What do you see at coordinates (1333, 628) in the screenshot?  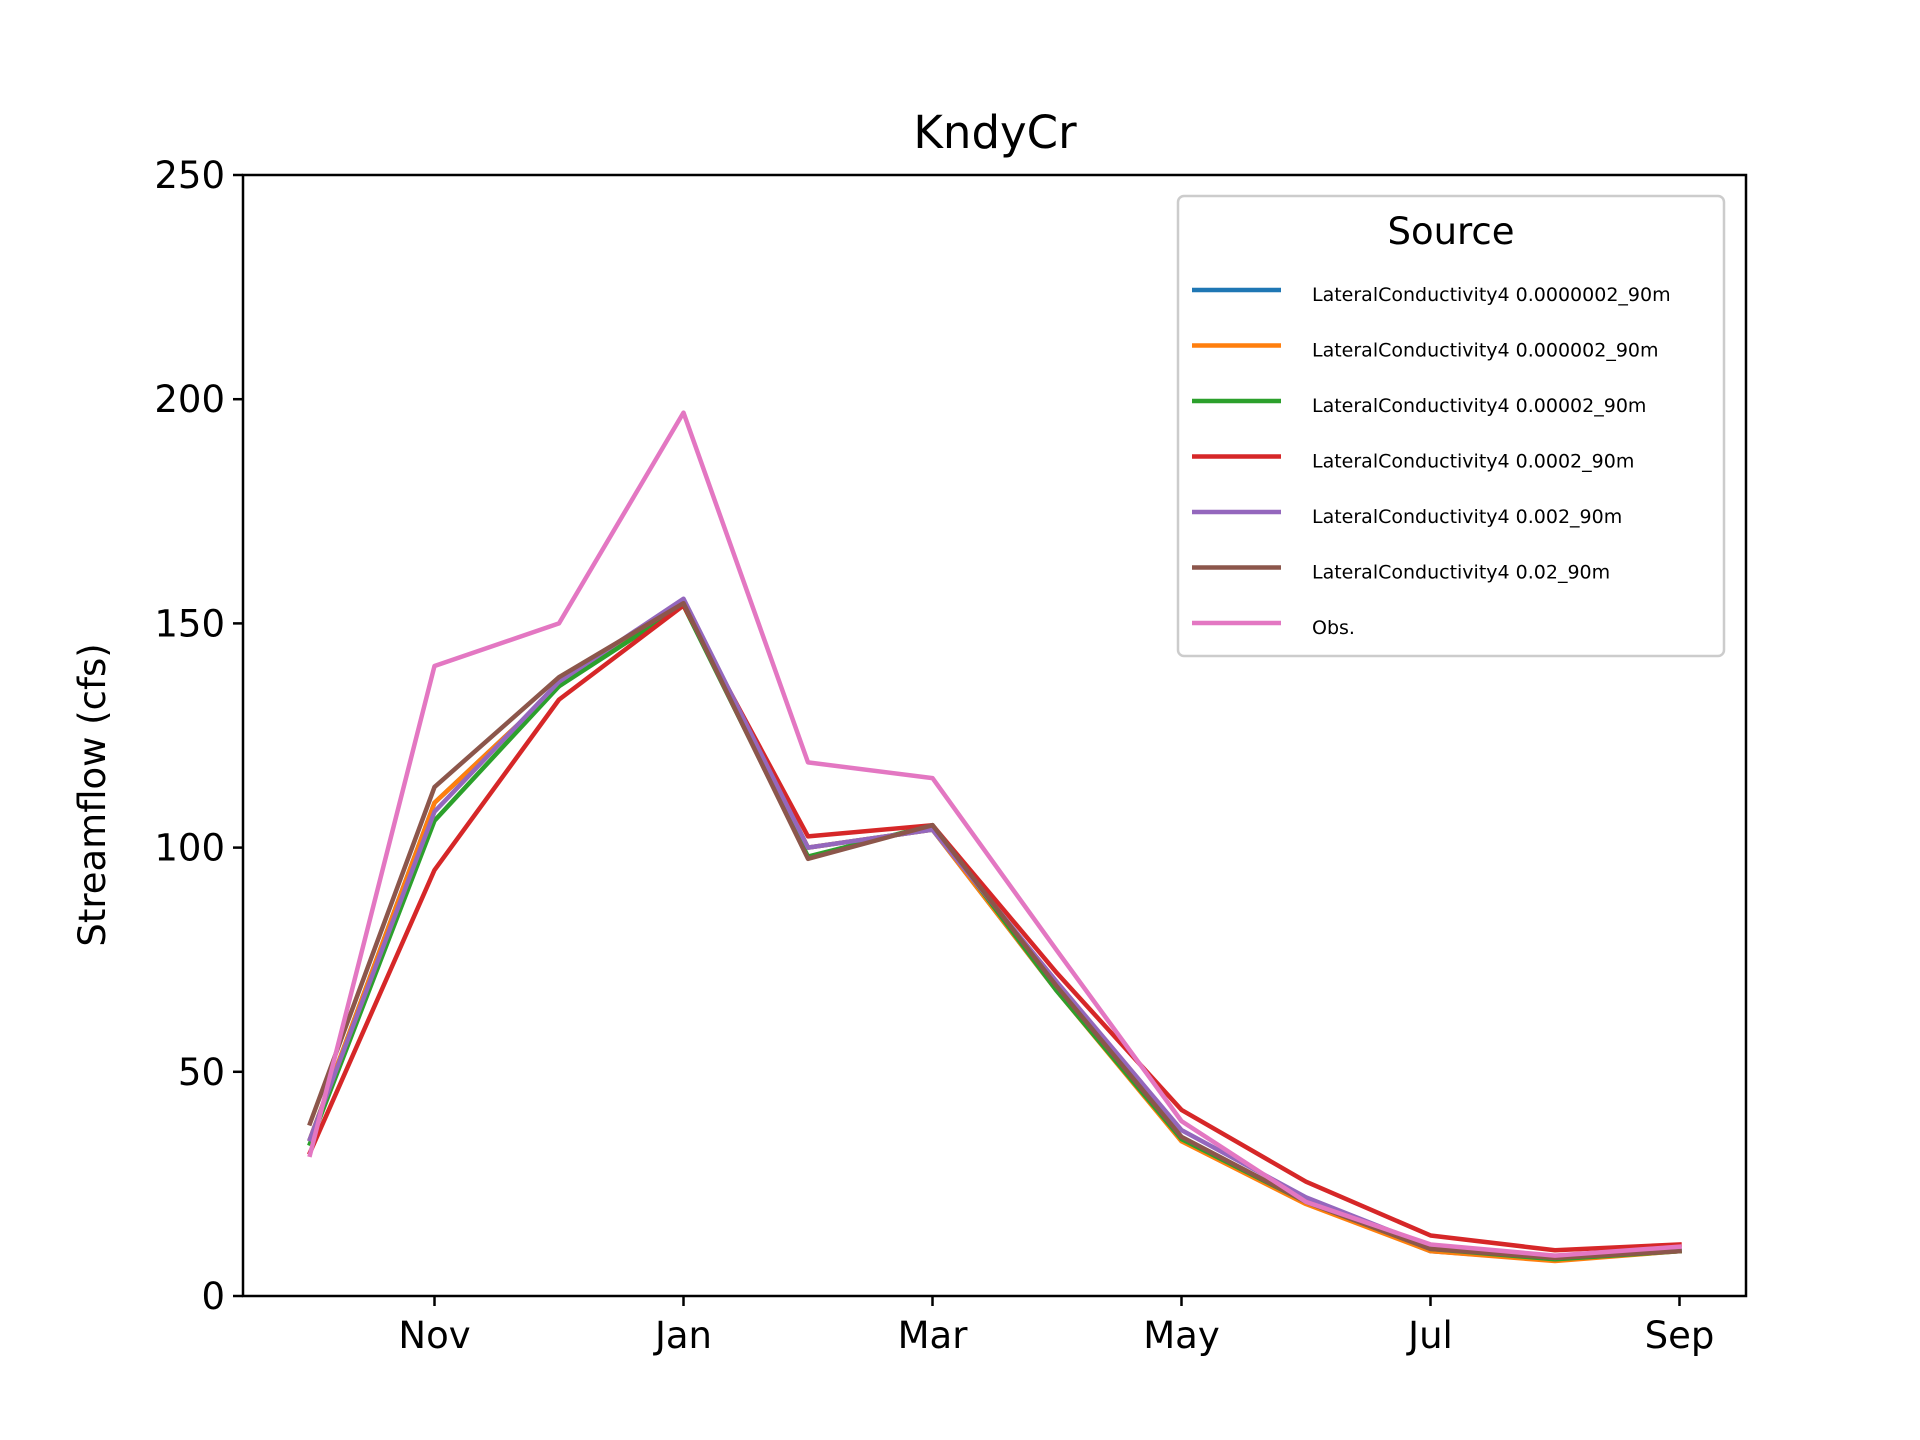 I see `legend-label: Obs.` at bounding box center [1333, 628].